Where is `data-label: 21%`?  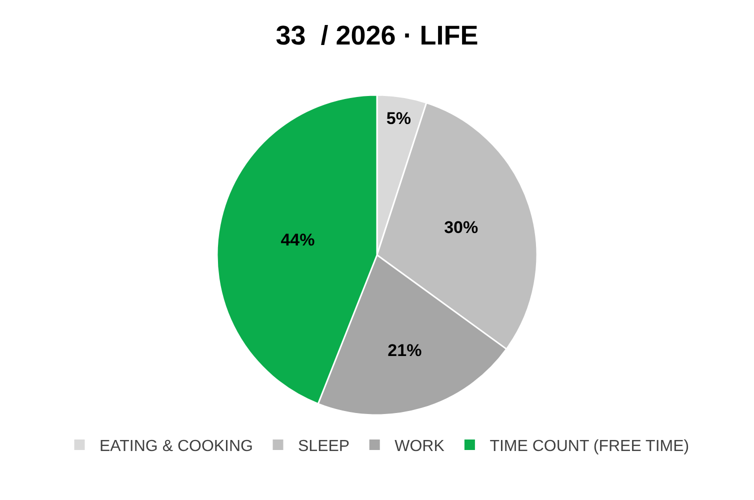
data-label: 21% is located at coordinates (405, 350).